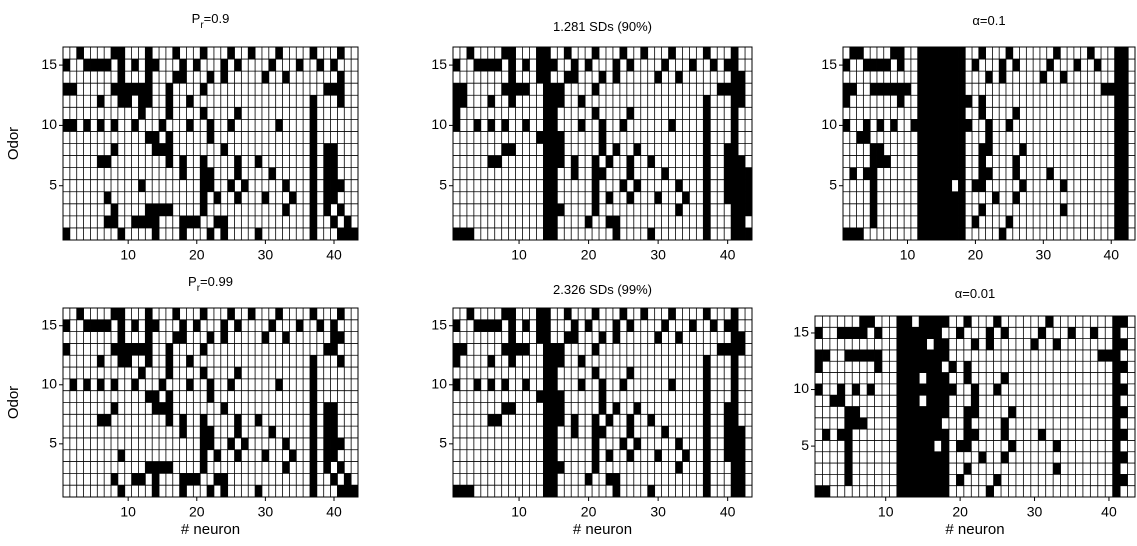 This screenshot has height=546, width=1137. I want to click on y-tick-label: 5, so click(53, 443).